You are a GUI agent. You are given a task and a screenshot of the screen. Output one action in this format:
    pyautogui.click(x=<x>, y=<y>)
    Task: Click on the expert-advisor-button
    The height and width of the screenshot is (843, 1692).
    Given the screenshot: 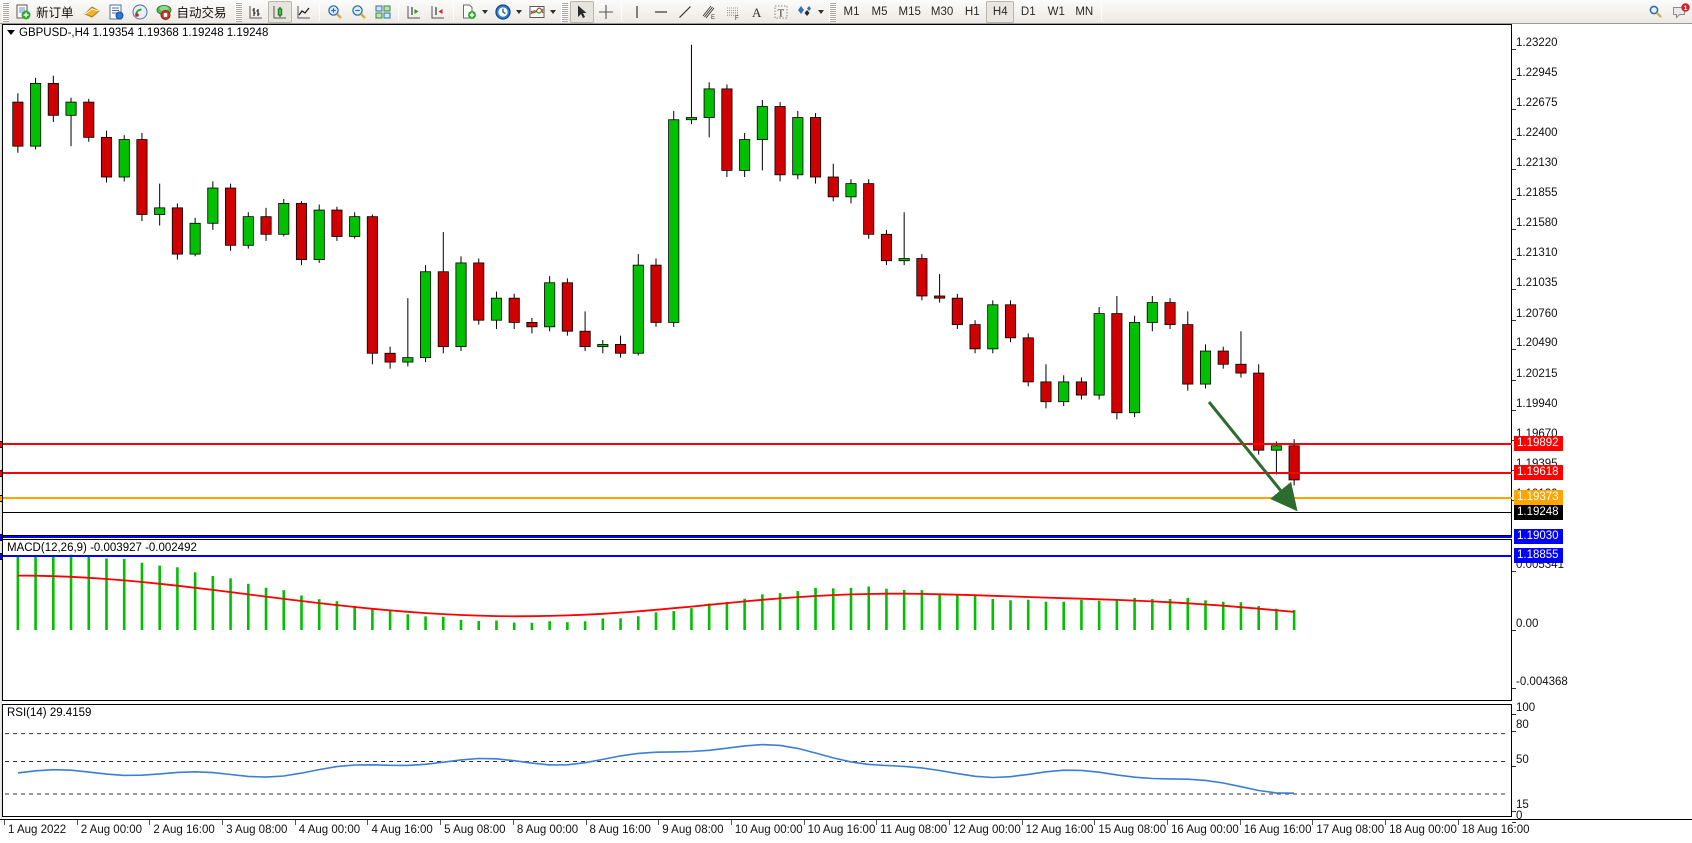 What is the action you would take?
    pyautogui.click(x=92, y=12)
    